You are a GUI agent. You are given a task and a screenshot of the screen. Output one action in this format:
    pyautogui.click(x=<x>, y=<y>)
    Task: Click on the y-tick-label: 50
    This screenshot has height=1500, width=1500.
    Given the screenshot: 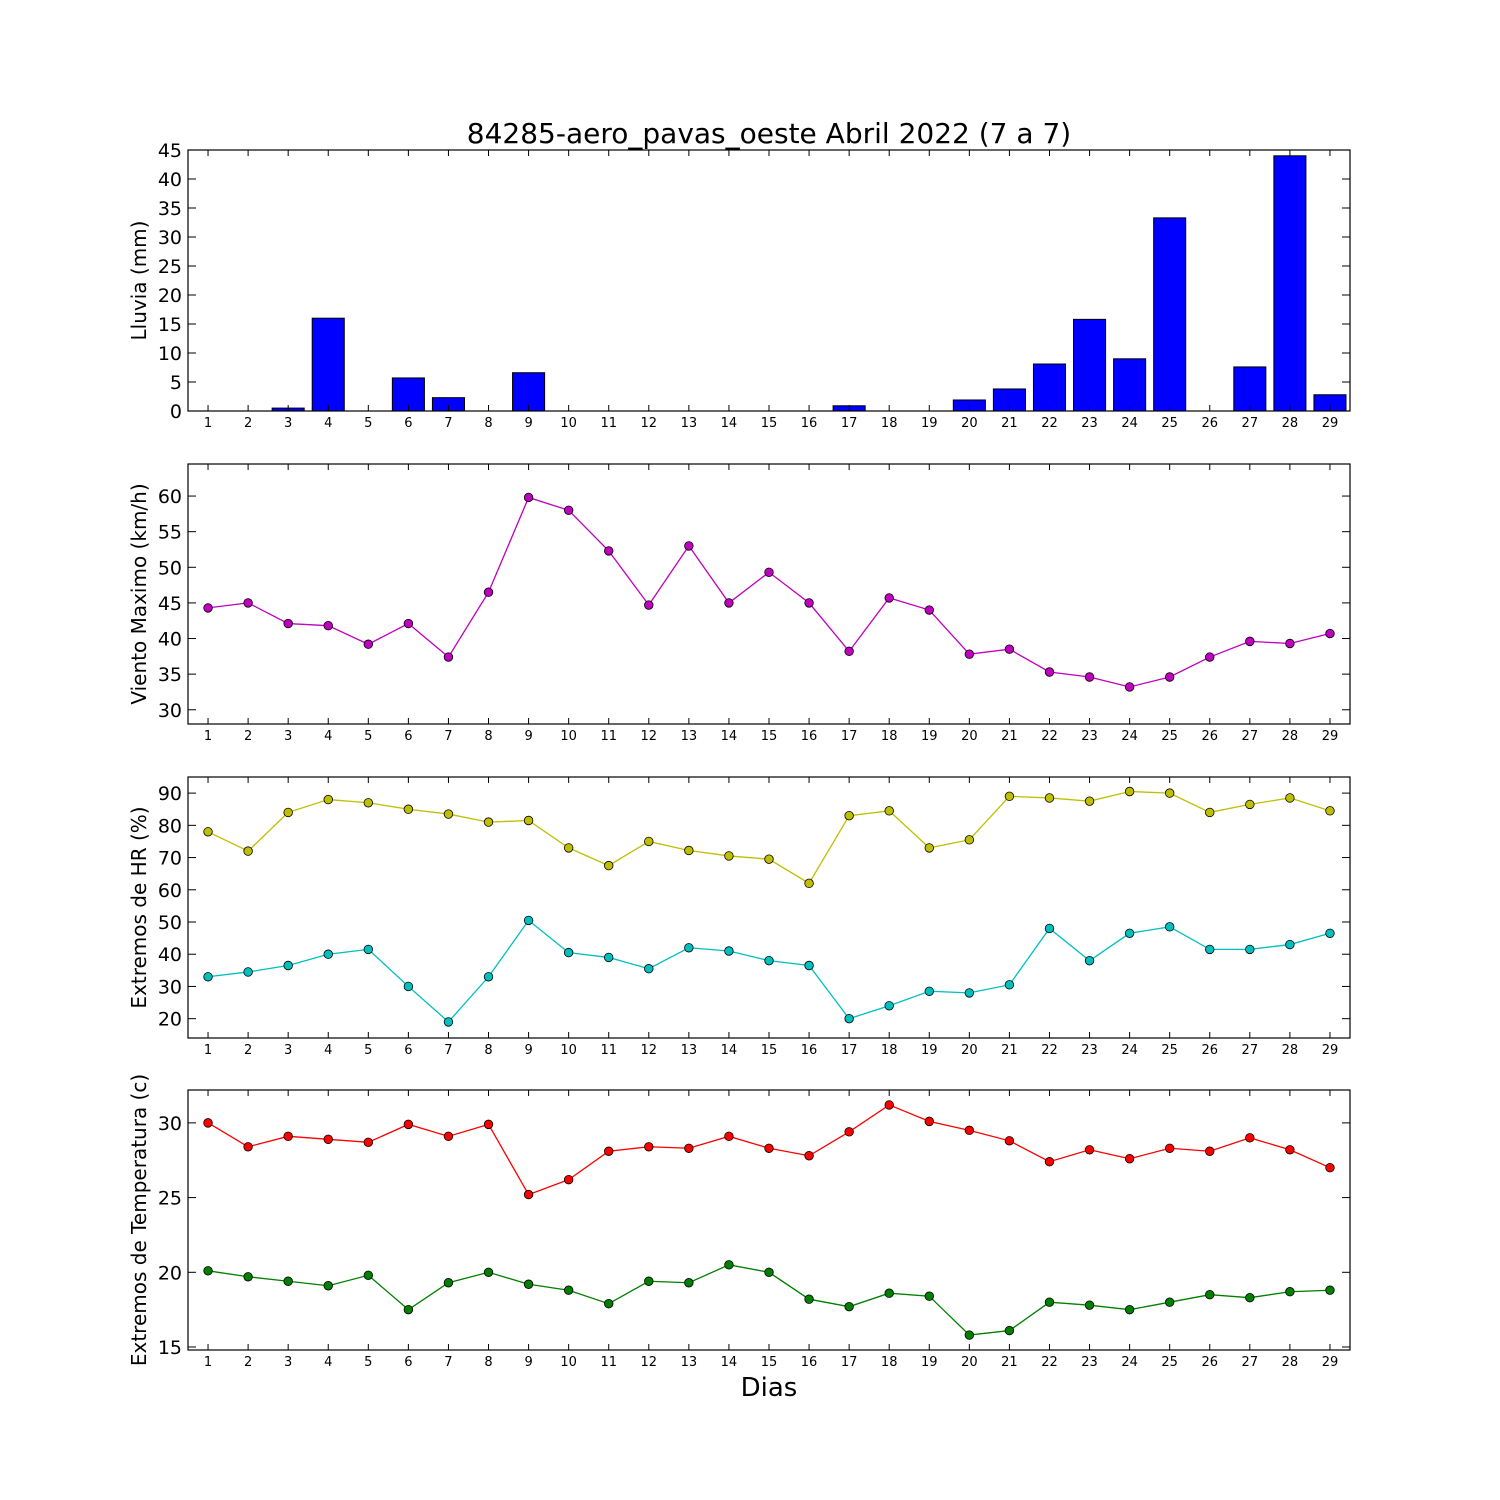 What is the action you would take?
    pyautogui.click(x=170, y=568)
    